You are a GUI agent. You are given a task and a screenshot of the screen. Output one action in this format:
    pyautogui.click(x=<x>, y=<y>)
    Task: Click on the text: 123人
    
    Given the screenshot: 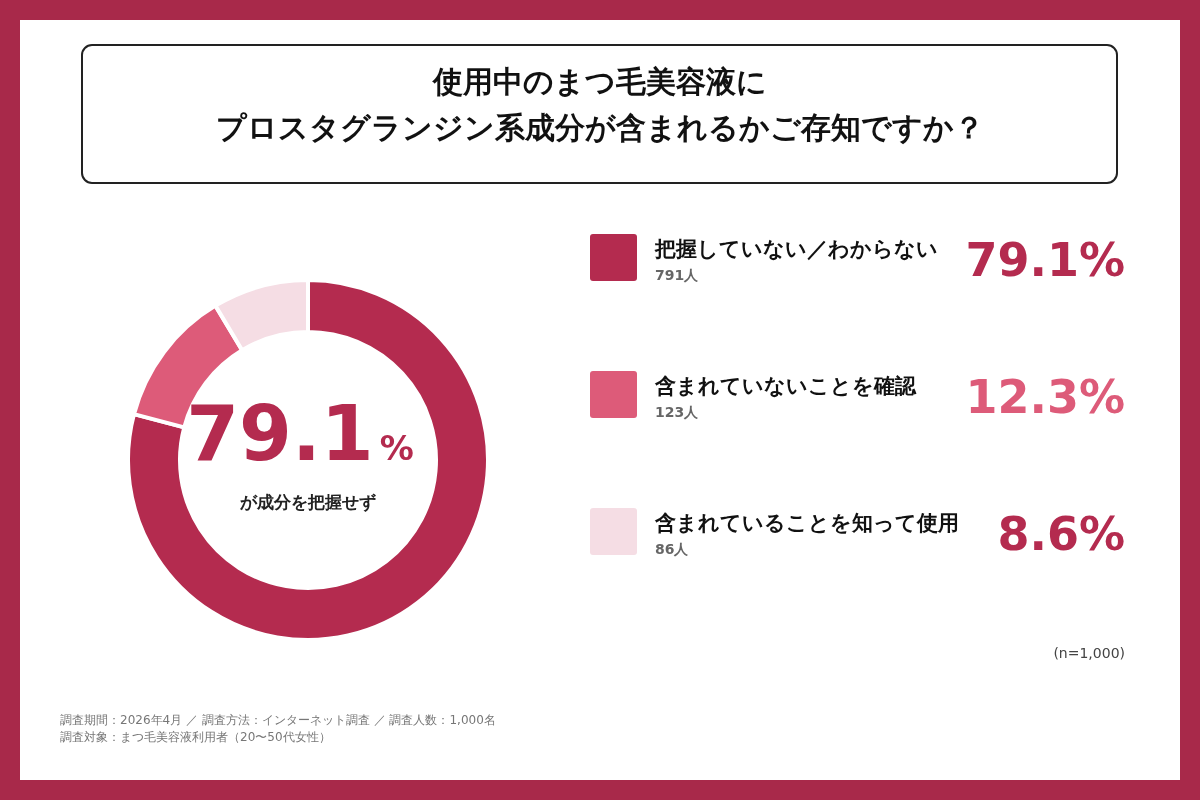 What is the action you would take?
    pyautogui.click(x=677, y=412)
    